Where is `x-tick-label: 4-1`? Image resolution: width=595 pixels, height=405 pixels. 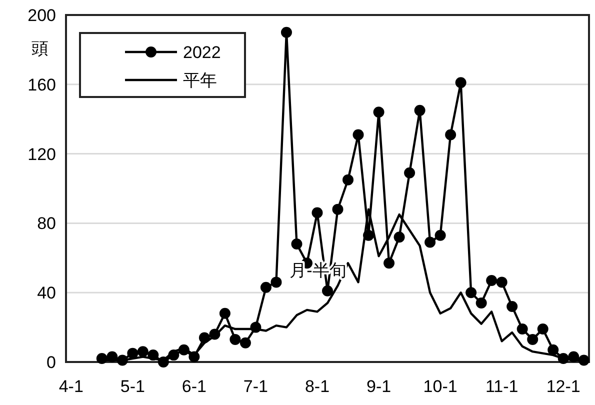
x-tick-label: 4-1 is located at coordinates (71, 386).